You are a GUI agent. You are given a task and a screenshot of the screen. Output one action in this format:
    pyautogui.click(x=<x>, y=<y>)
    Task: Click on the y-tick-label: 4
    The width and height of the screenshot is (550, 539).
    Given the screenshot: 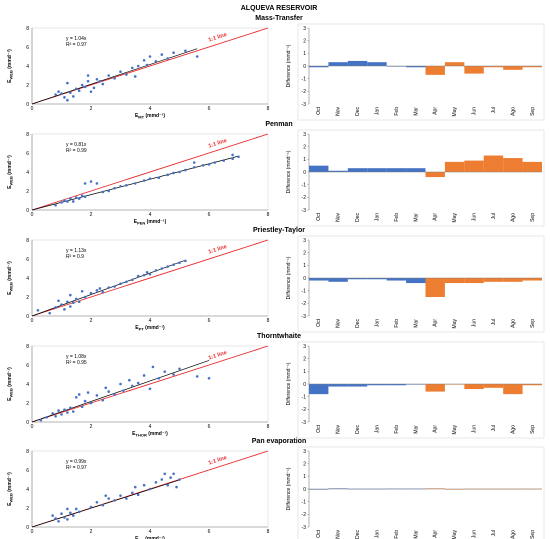 What is the action you would take?
    pyautogui.click(x=27, y=173)
    